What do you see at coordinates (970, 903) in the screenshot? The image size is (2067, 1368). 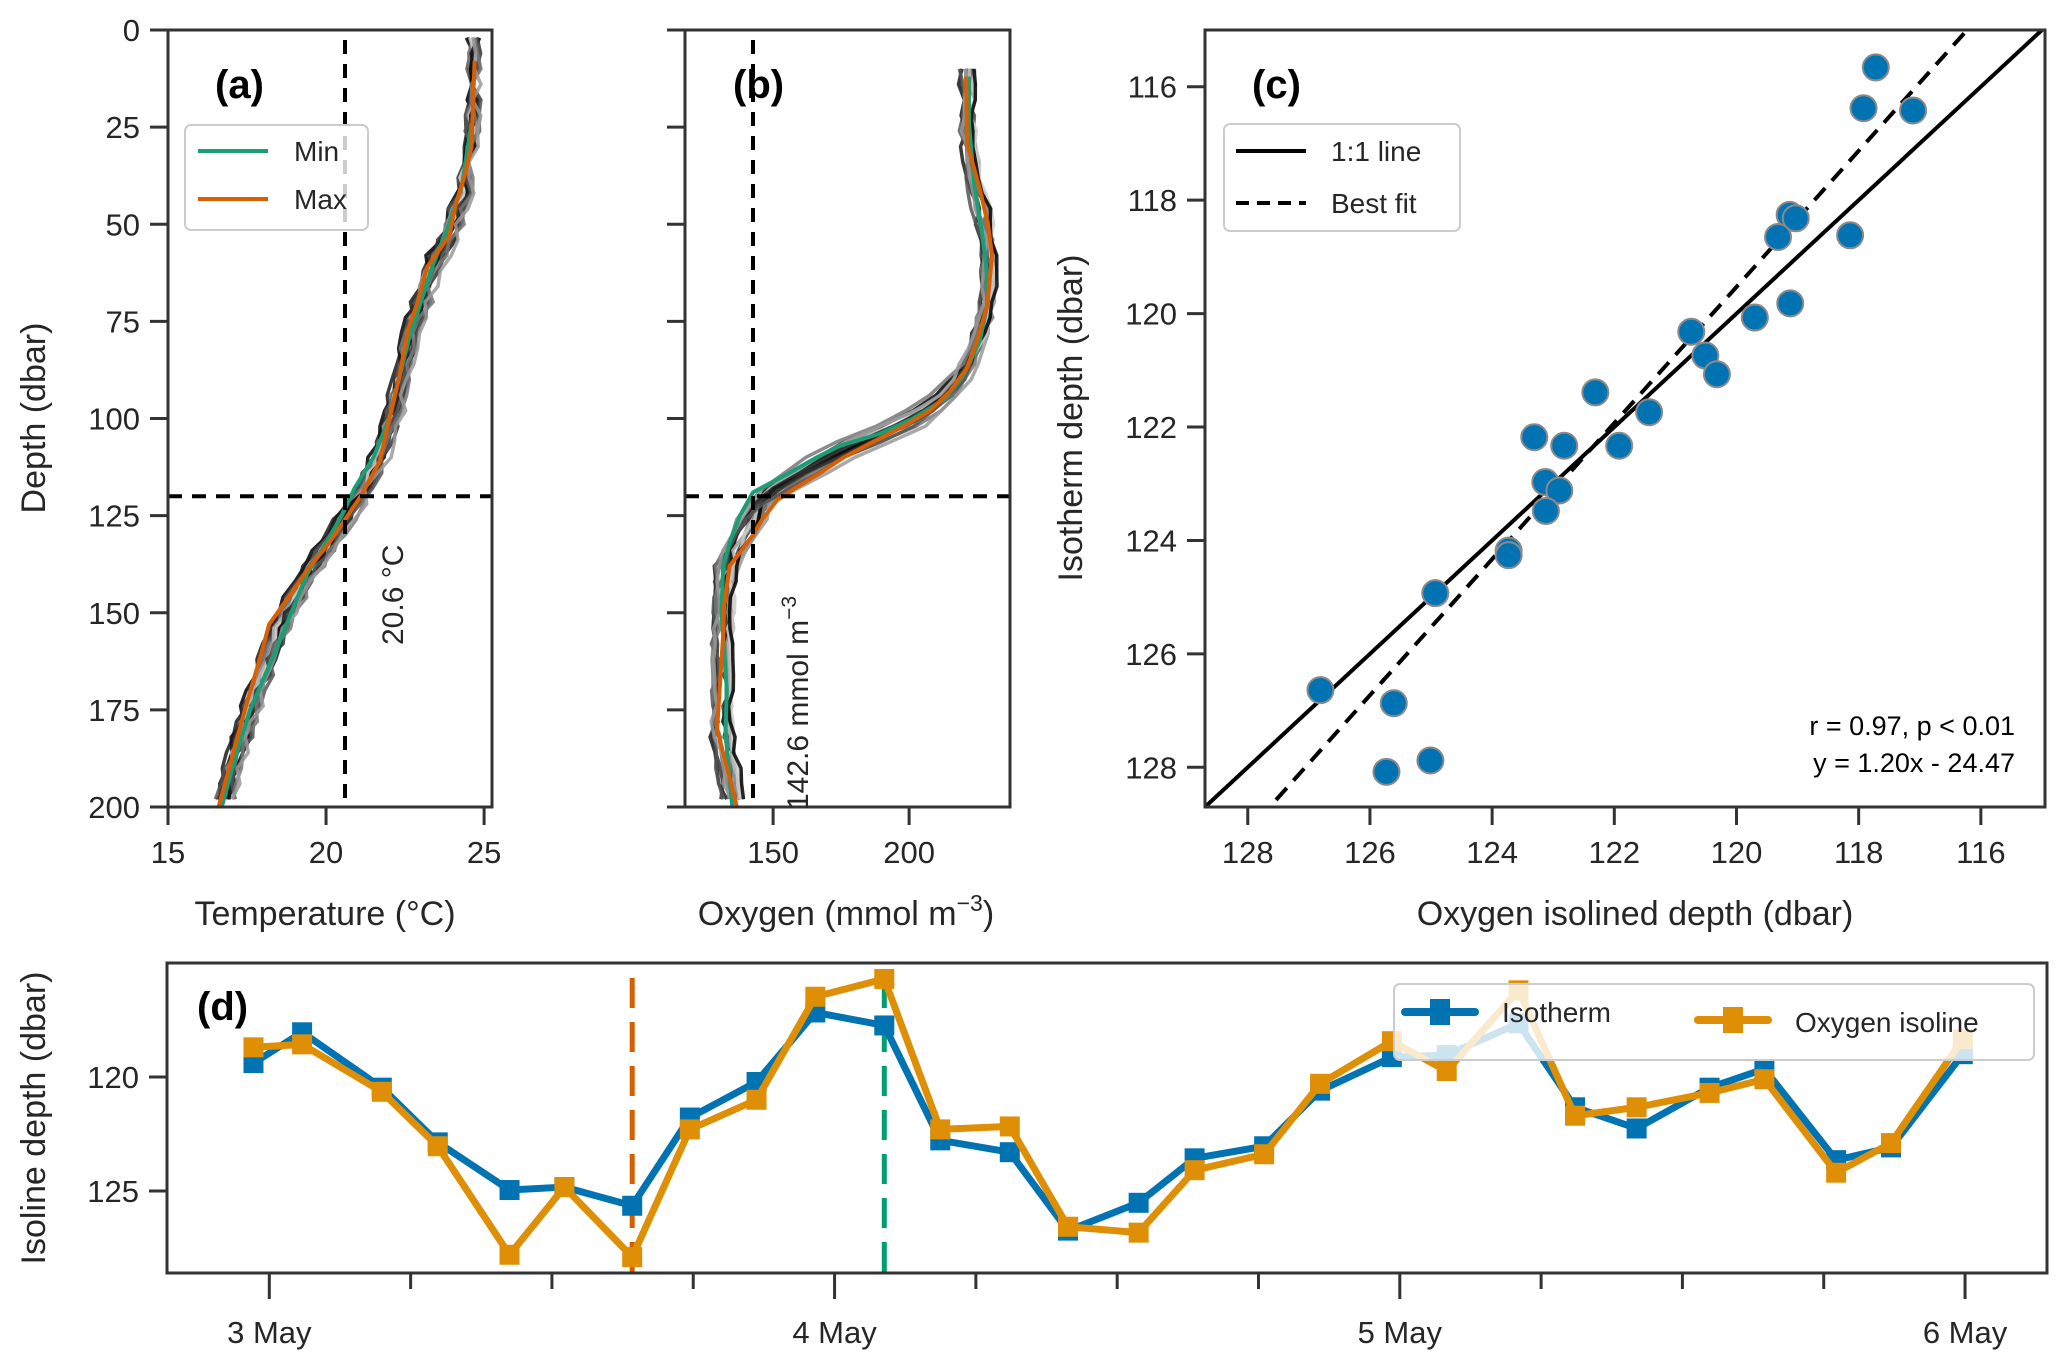 I see `panel-b-x-label-sup: −3` at bounding box center [970, 903].